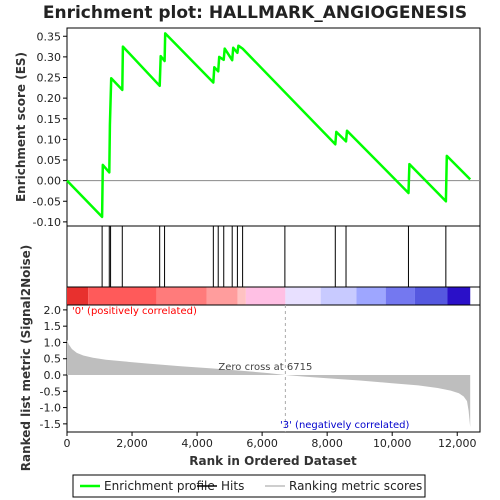 The width and height of the screenshot is (500, 500). What do you see at coordinates (344, 425) in the screenshot?
I see `negative-correlation-label: '3' (negatively correlated)` at bounding box center [344, 425].